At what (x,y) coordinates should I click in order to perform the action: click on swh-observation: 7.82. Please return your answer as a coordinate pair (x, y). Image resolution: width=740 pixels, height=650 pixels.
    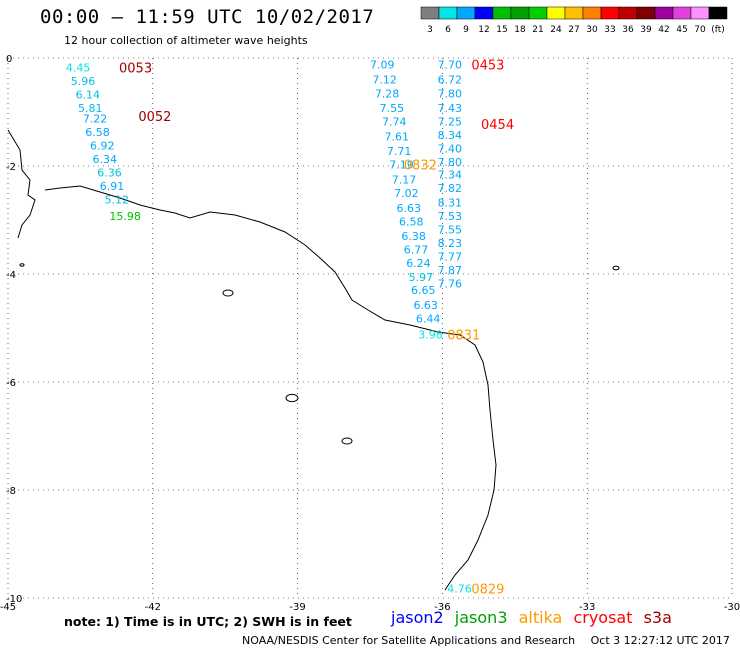
    Looking at the image, I should click on (450, 188).